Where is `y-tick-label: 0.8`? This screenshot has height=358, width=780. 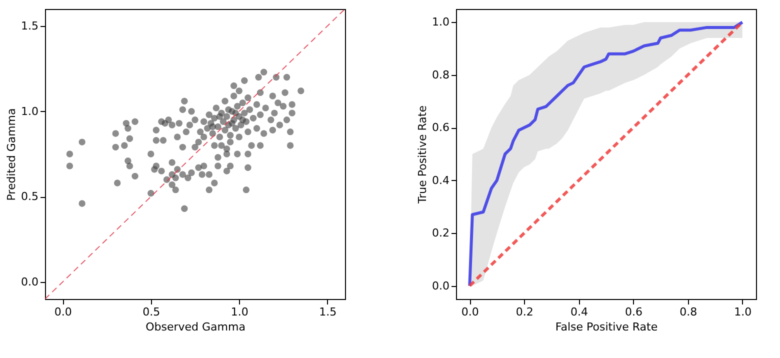
y-tick-label: 0.8 is located at coordinates (441, 75).